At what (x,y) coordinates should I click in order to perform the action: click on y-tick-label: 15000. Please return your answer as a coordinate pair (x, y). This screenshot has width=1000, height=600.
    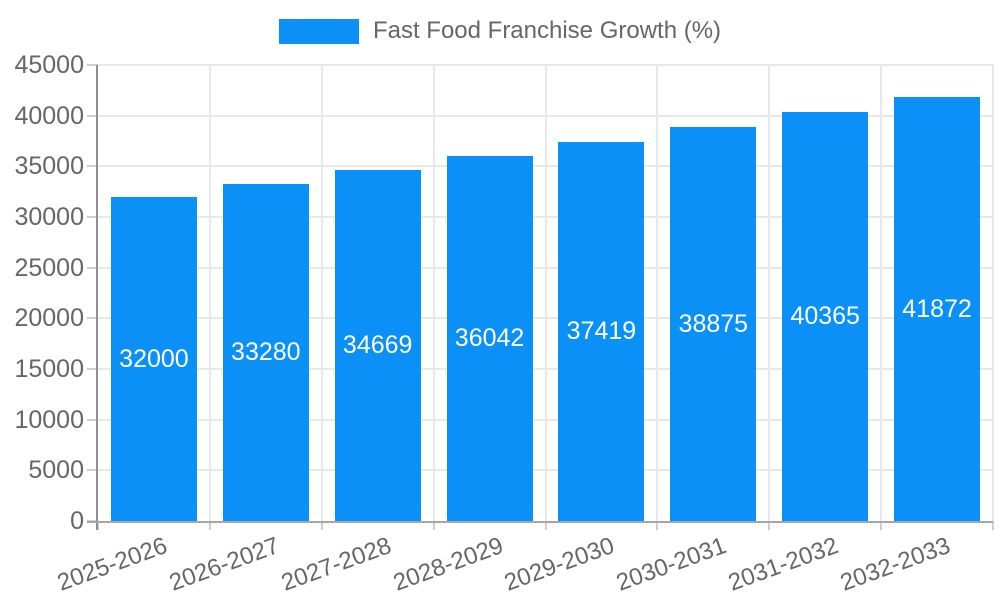
    Looking at the image, I should click on (49, 369).